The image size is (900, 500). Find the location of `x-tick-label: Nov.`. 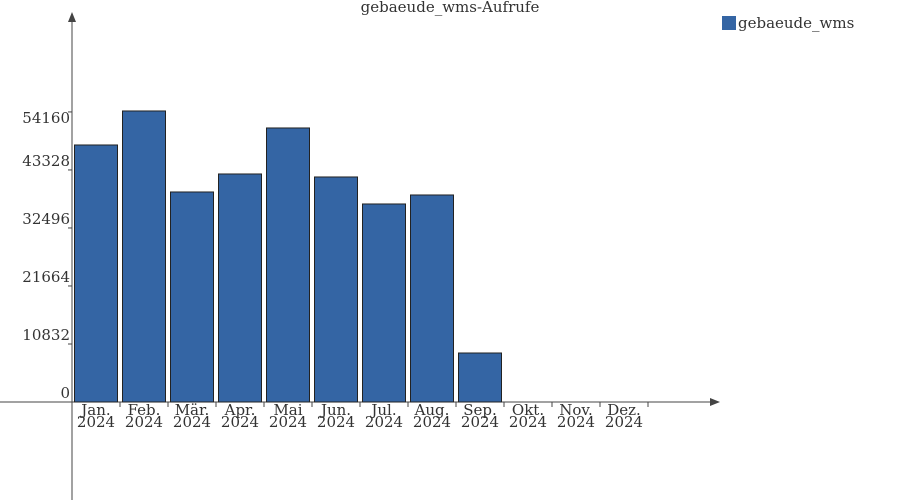

x-tick-label: Nov. is located at coordinates (576, 410).